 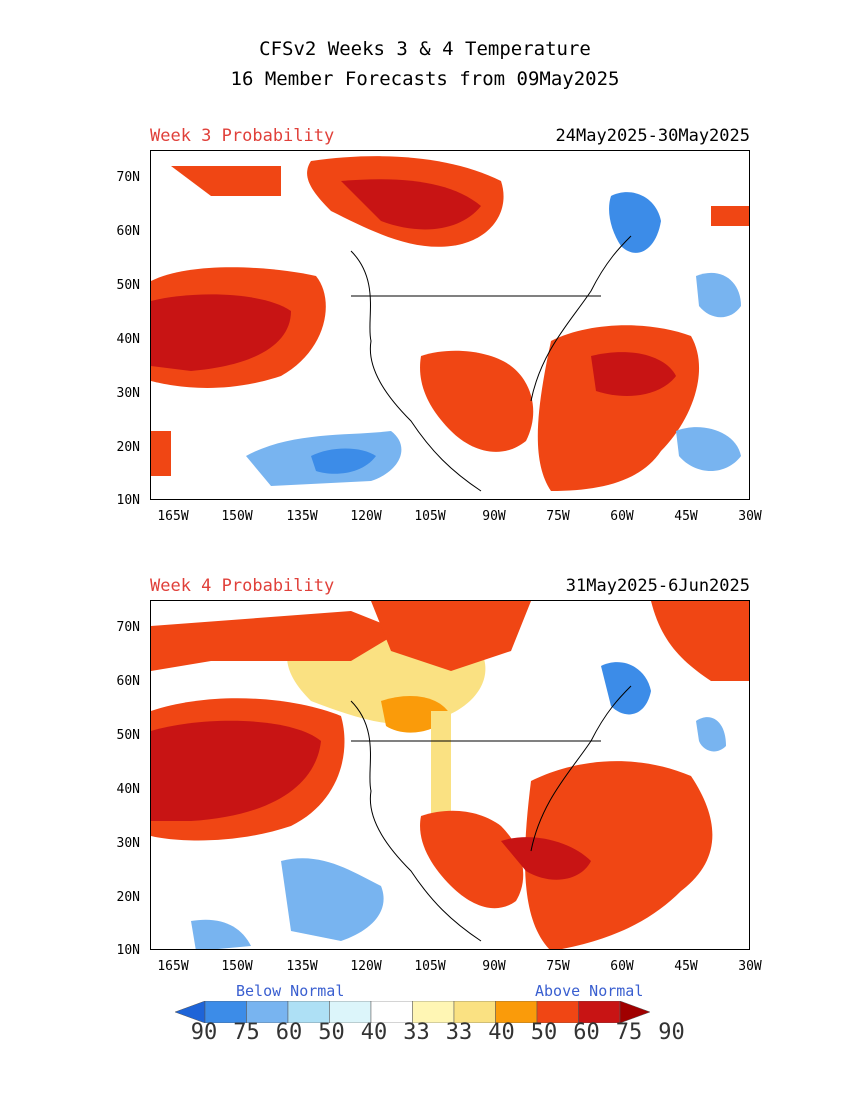 I want to click on panel1-date-range: 24May2025-30May2025, so click(x=652, y=136).